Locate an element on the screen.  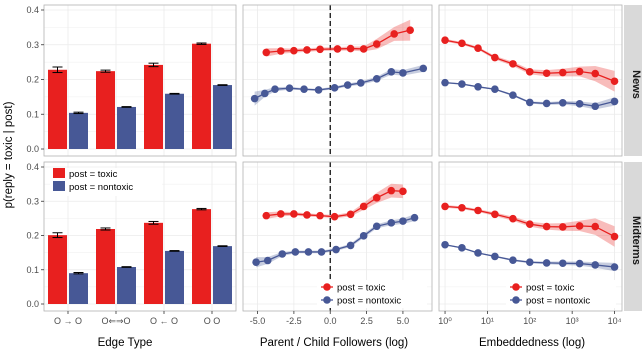
row-strip-label: Midterms is located at coordinates (636, 240).